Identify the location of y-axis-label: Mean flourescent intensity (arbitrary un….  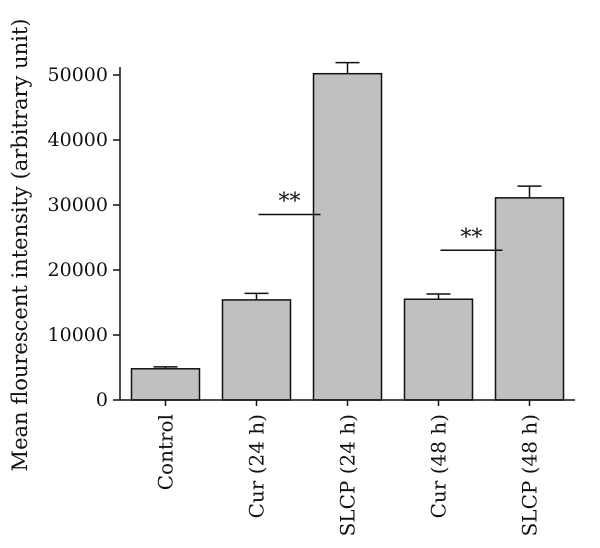
(20, 245).